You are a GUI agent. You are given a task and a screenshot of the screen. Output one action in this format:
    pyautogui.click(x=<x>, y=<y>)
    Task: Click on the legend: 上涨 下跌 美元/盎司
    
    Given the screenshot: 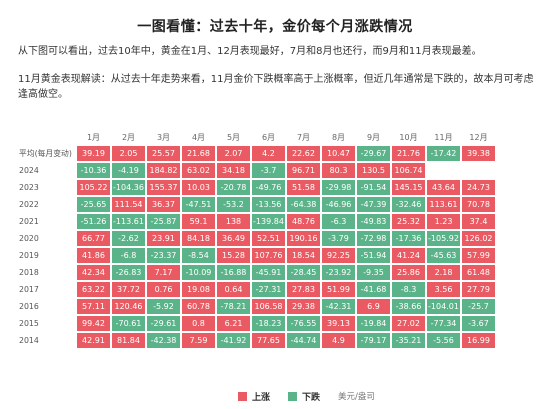 What is the action you would take?
    pyautogui.click(x=306, y=396)
    